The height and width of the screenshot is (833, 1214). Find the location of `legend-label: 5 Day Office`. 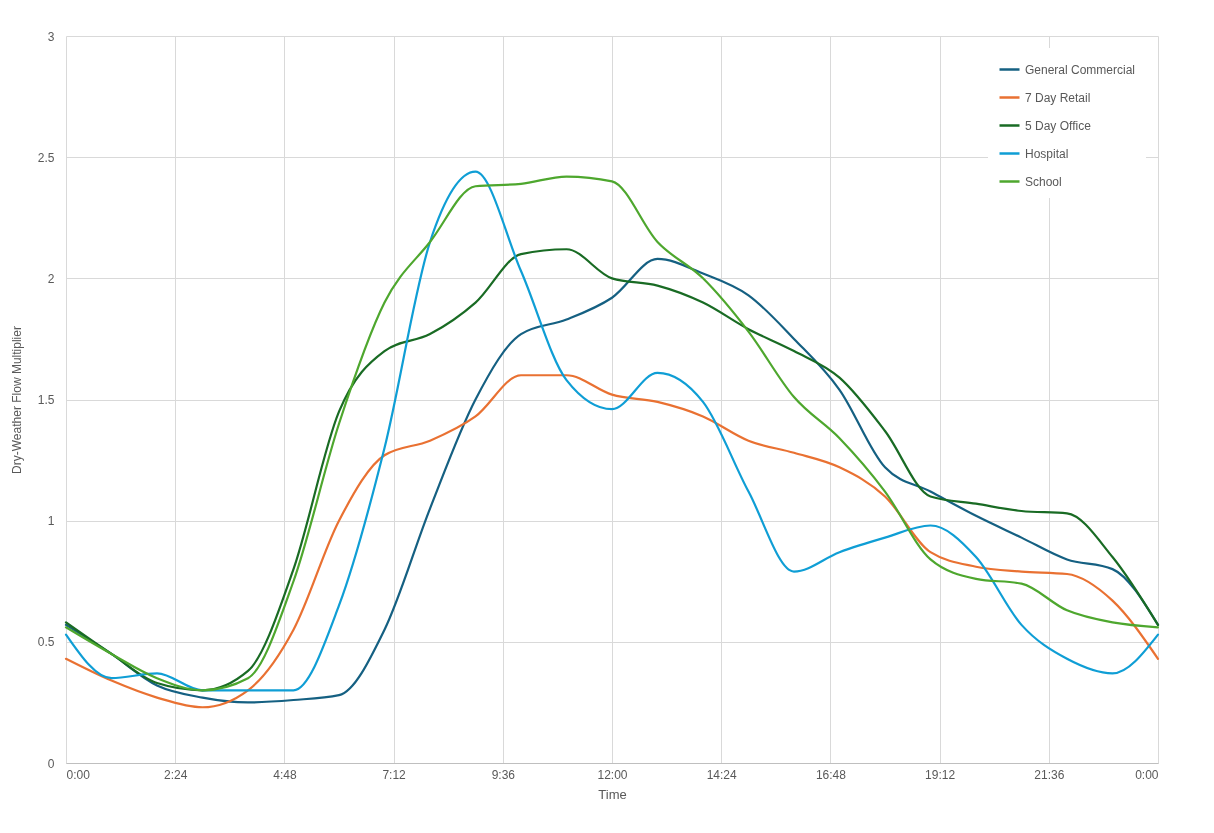

legend-label: 5 Day Office is located at coordinates (1058, 125).